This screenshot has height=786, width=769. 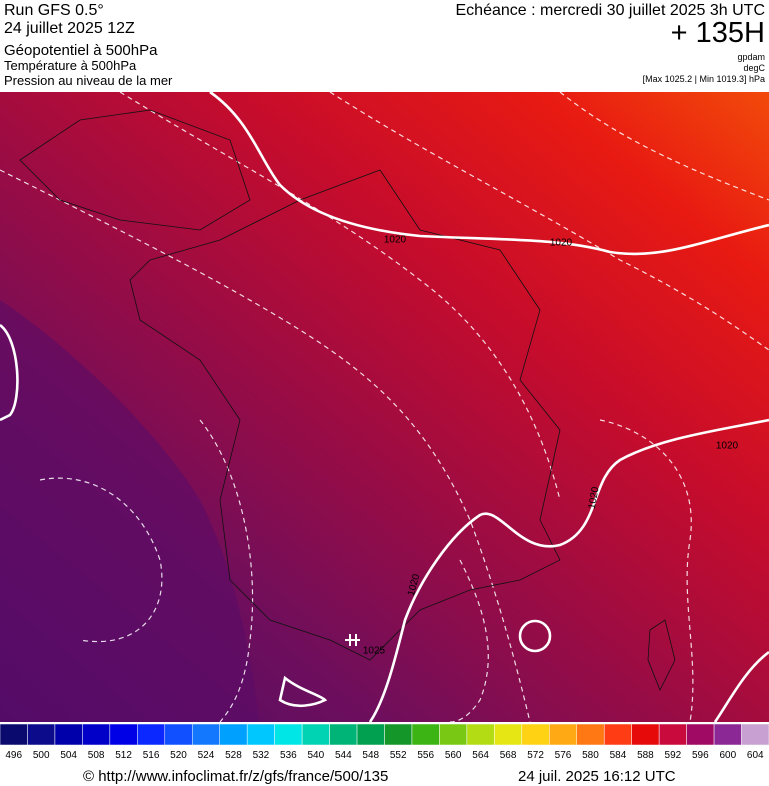 I want to click on run-title: Run GFS 0.5°, so click(x=54, y=10).